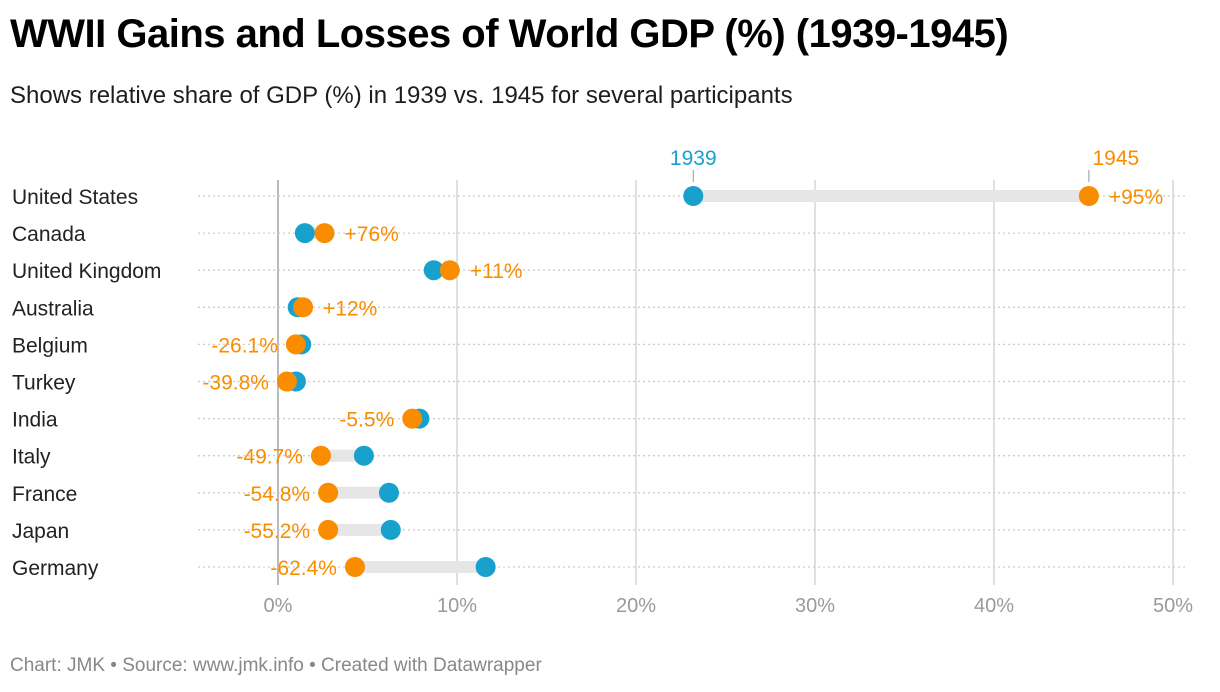 The width and height of the screenshot is (1220, 692). I want to click on x-tick-label: 0%, so click(278, 606).